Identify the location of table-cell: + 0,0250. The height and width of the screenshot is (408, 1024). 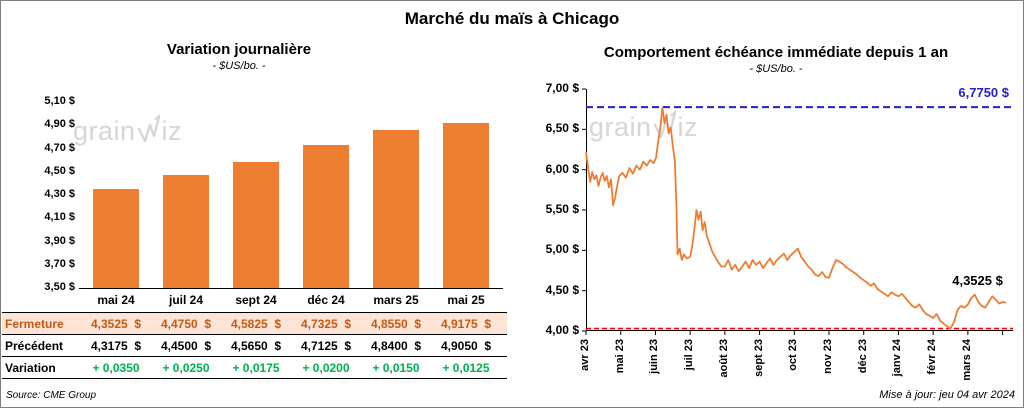
(186, 368).